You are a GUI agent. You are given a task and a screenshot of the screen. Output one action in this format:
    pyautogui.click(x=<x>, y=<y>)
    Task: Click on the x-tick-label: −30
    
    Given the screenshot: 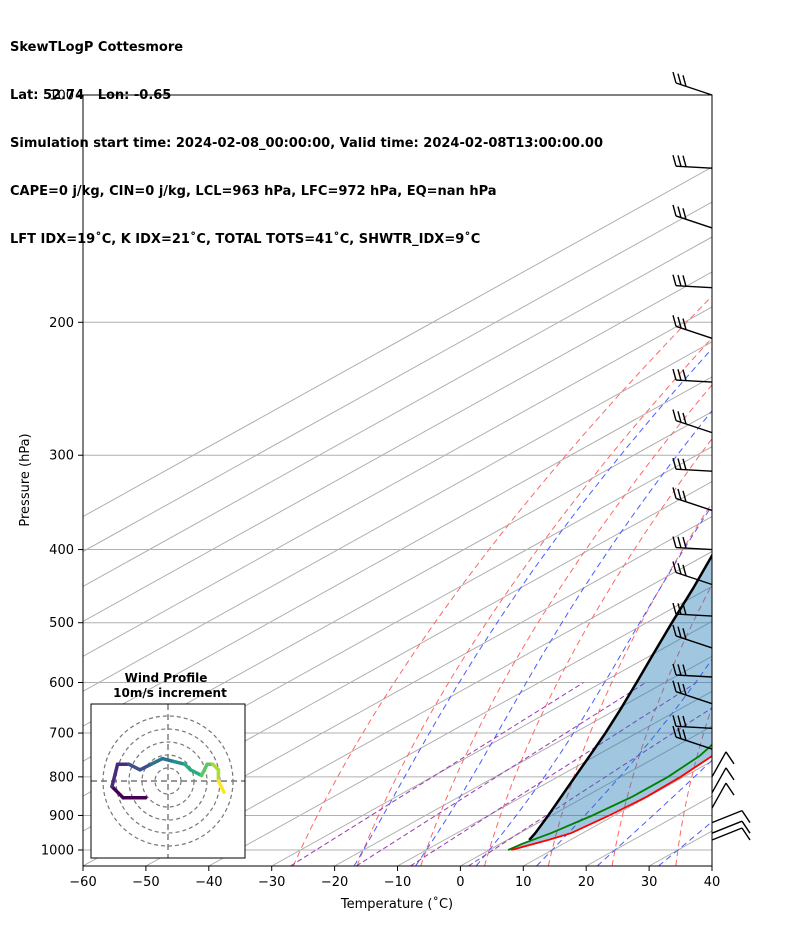 What is the action you would take?
    pyautogui.click(x=271, y=882)
    